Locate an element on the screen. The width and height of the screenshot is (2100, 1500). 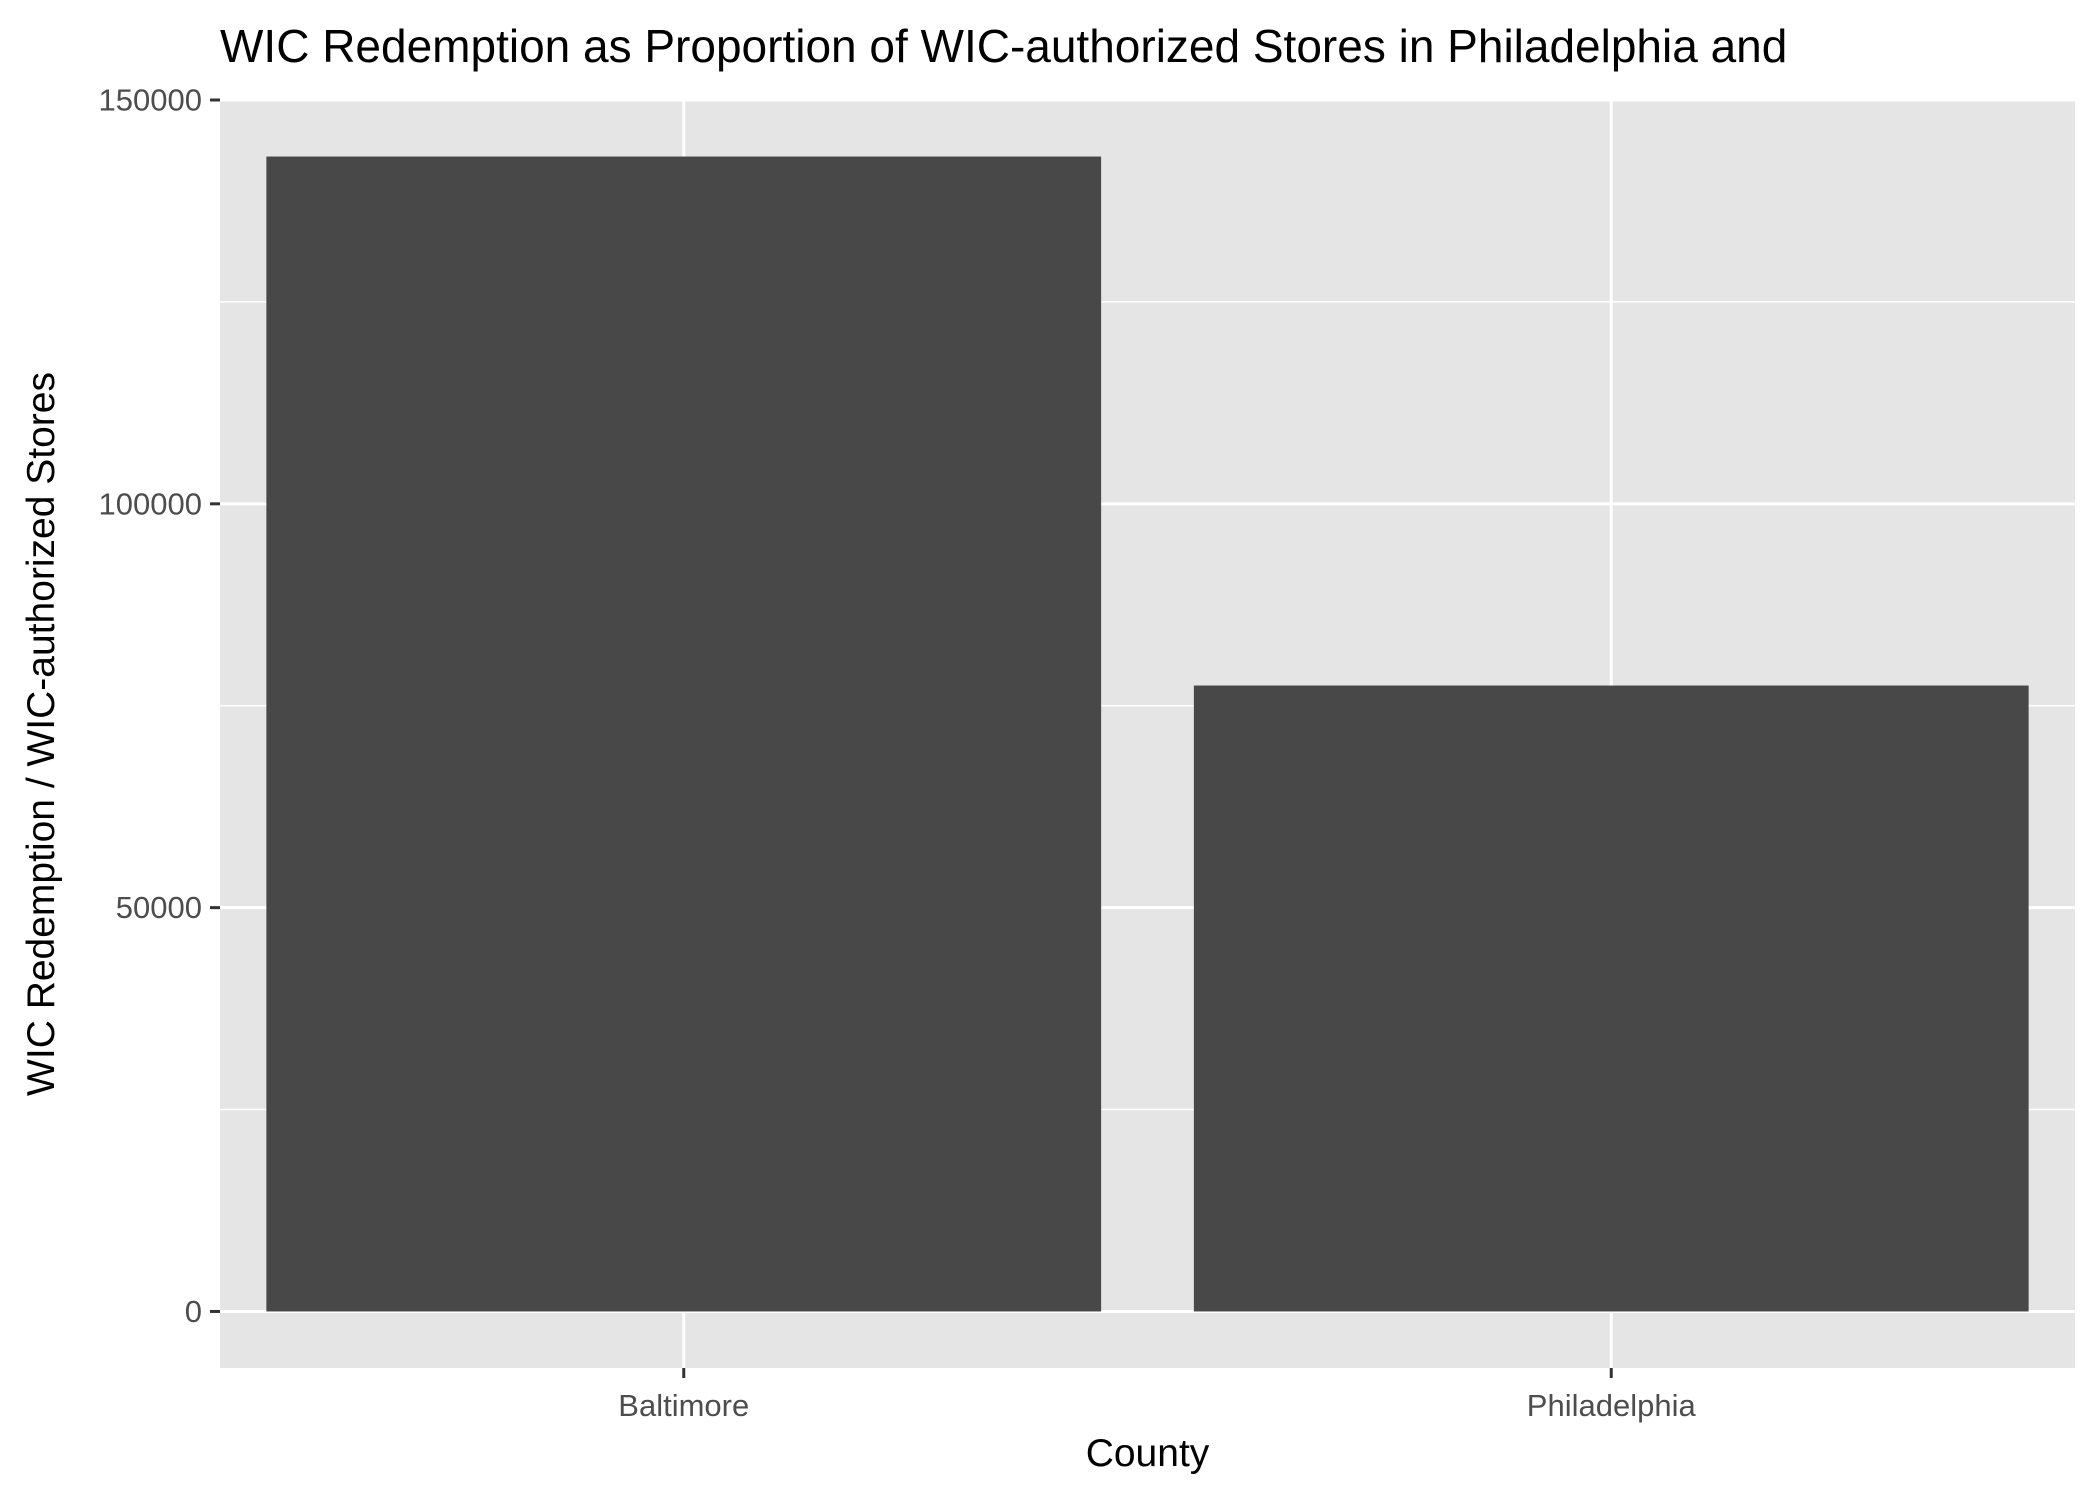
x-axis: Baltimore Philadelphia is located at coordinates (1157, 1395).